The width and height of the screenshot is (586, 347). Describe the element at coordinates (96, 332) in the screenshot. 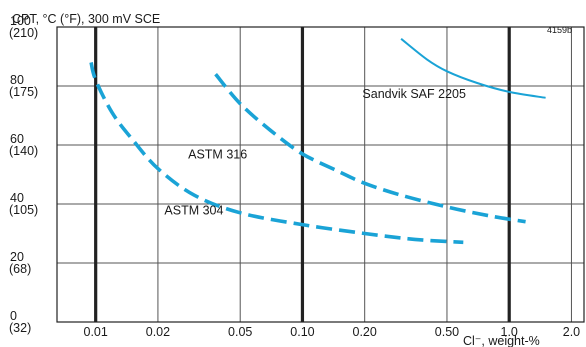

I see `x-tick-label: 0.01` at that location.